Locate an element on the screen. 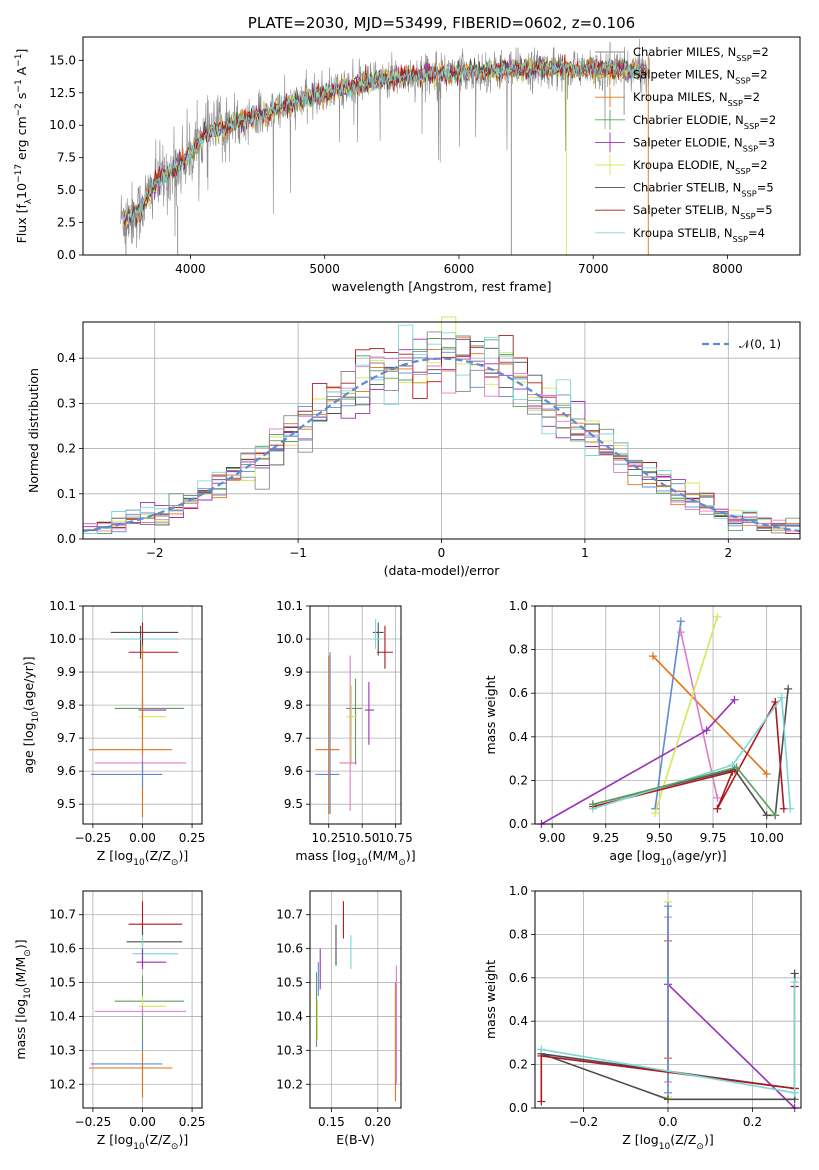 This screenshot has width=819, height=1170. mass-vs-Z-ylabel: mass [log10(M/M⊙)] is located at coordinates (23, 999).